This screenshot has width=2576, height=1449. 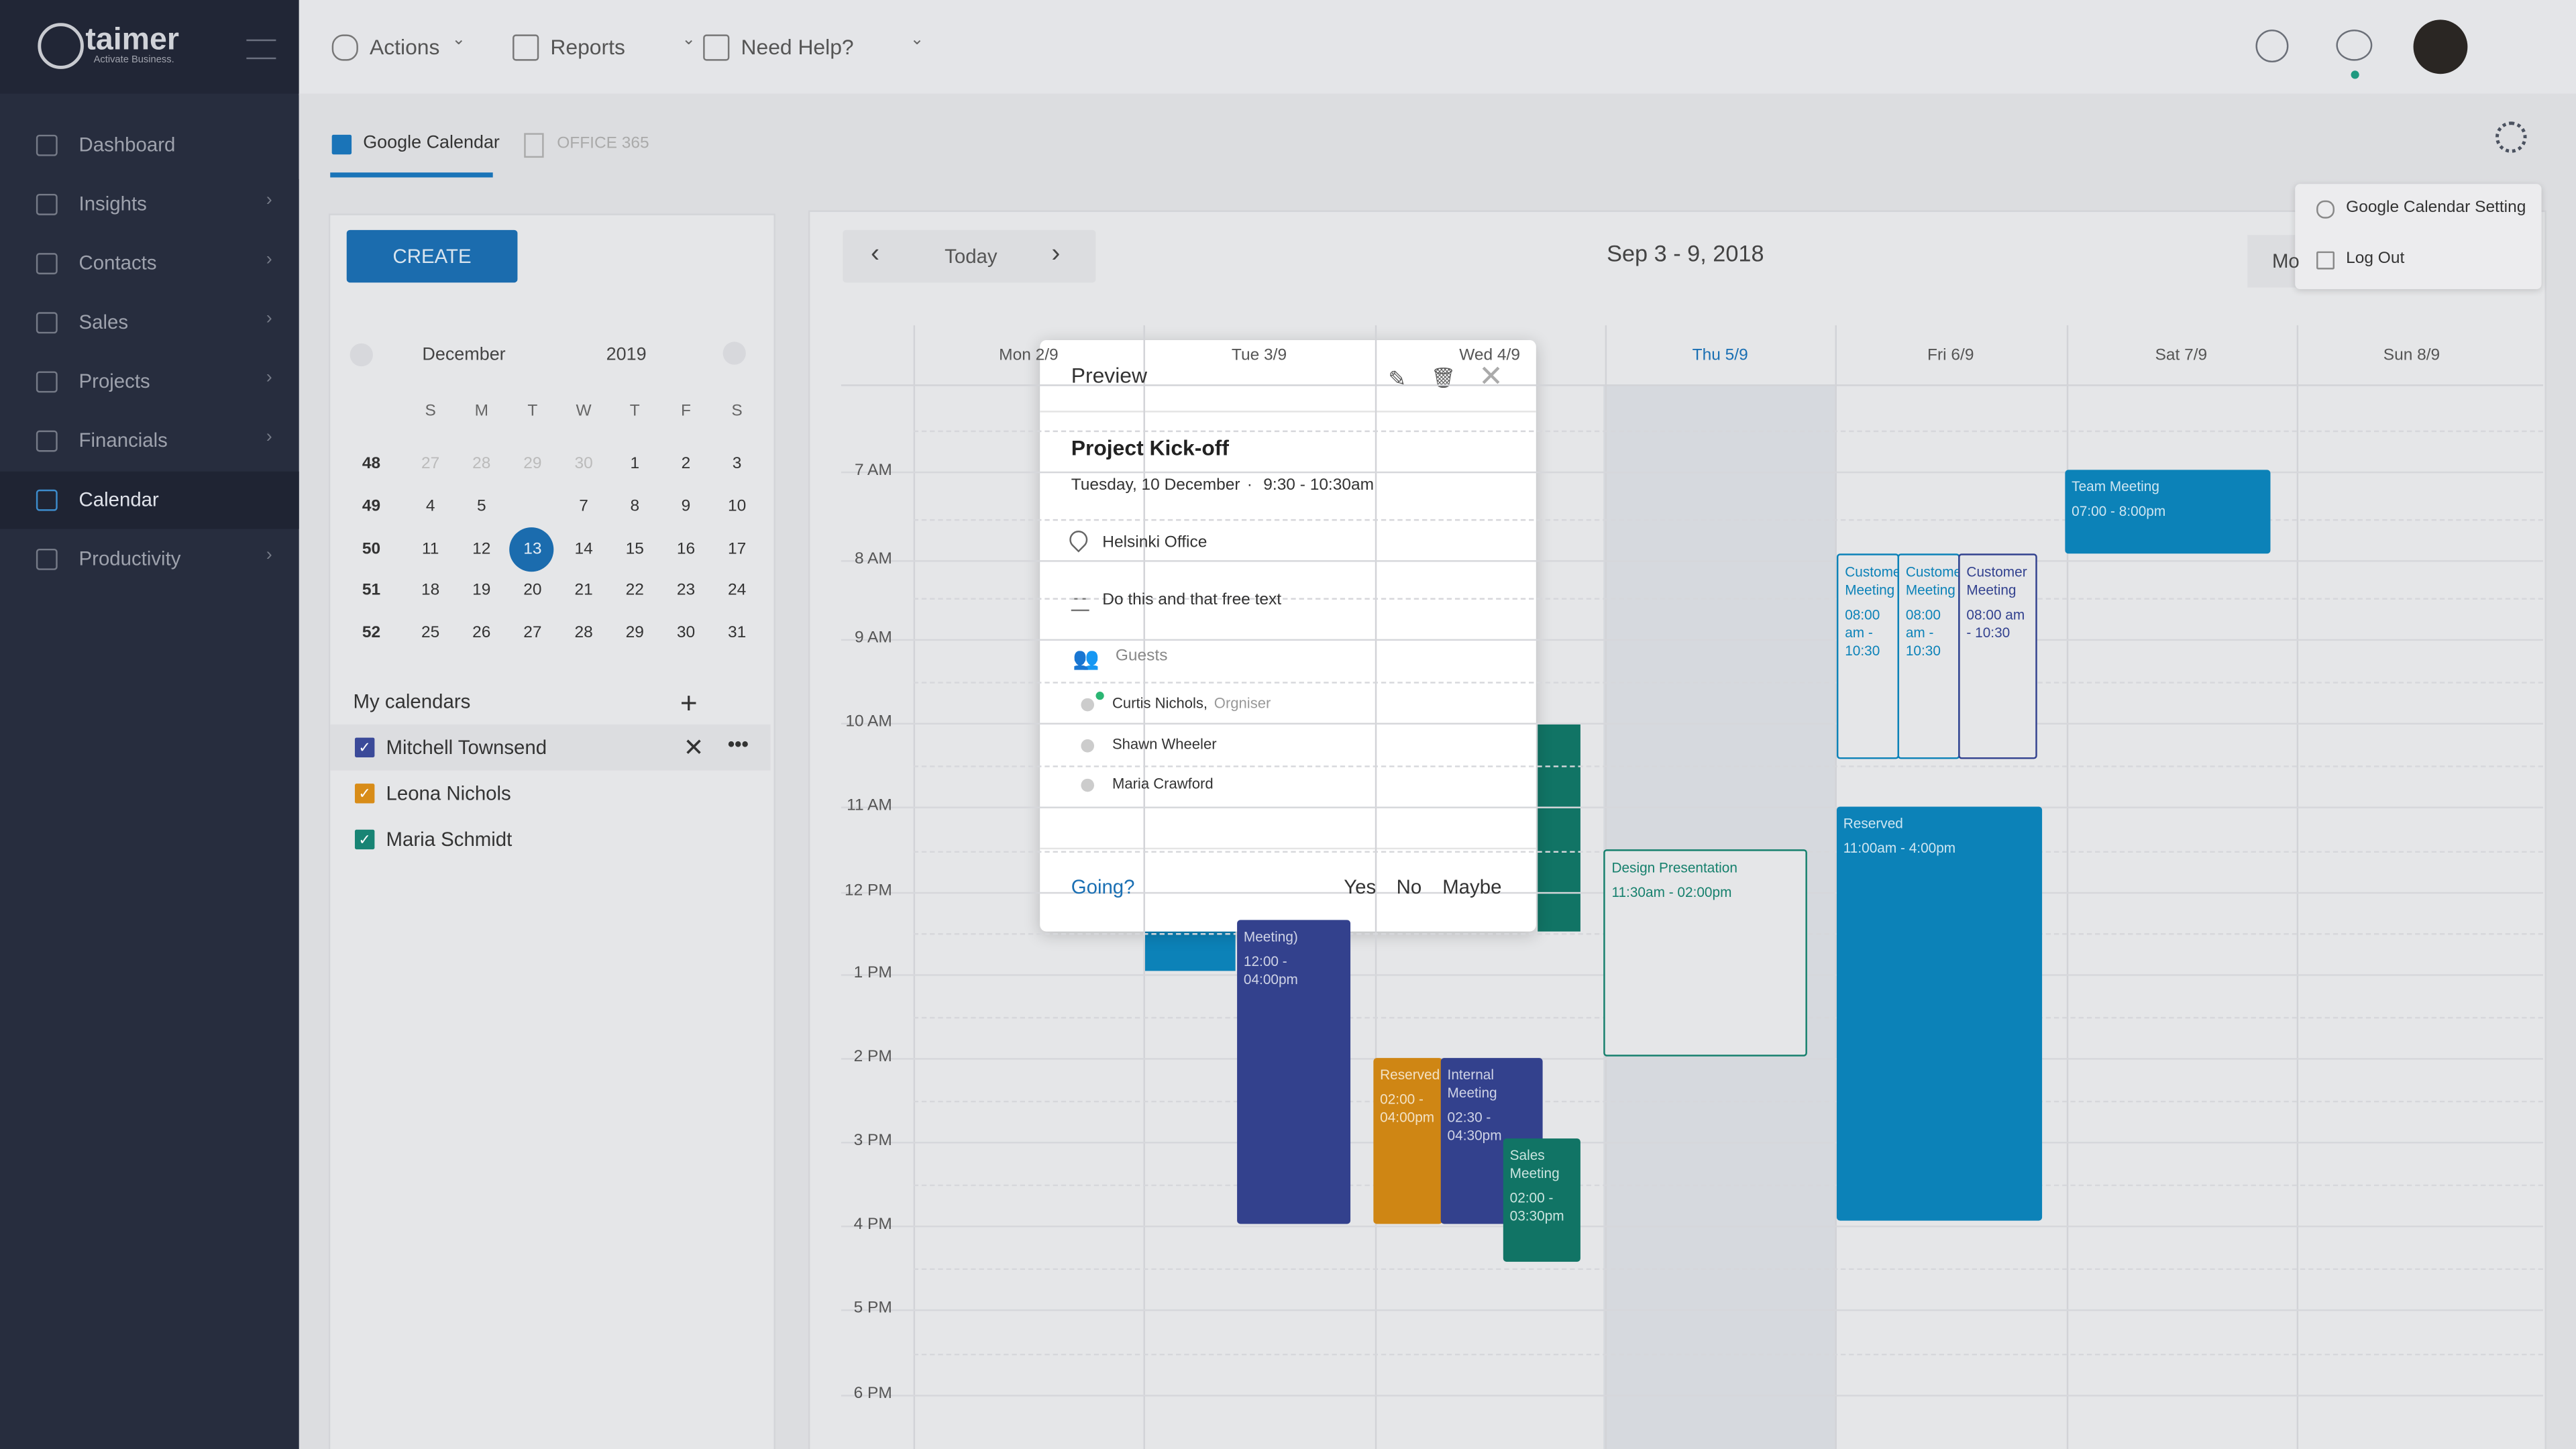 I want to click on day: 31, so click(x=737, y=634).